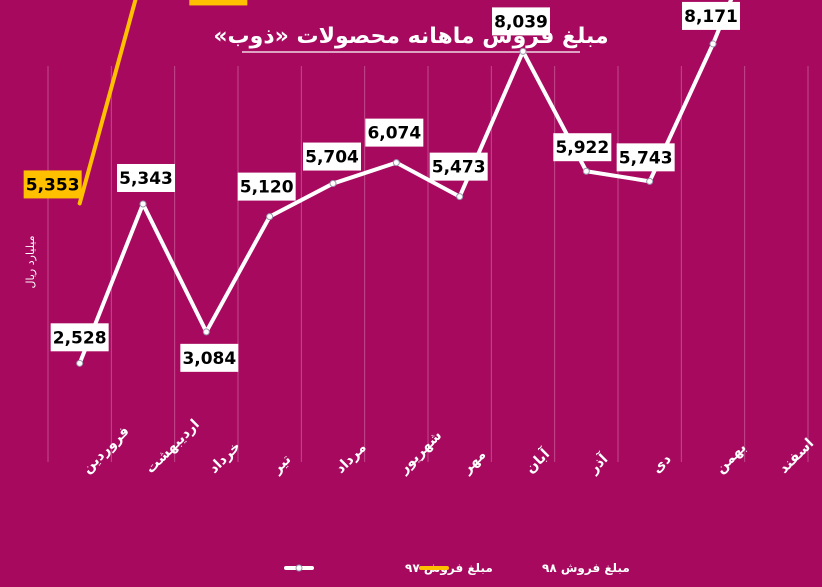  What do you see at coordinates (173, 446) in the screenshot?
I see `x-tick-label: اردیبهشت` at bounding box center [173, 446].